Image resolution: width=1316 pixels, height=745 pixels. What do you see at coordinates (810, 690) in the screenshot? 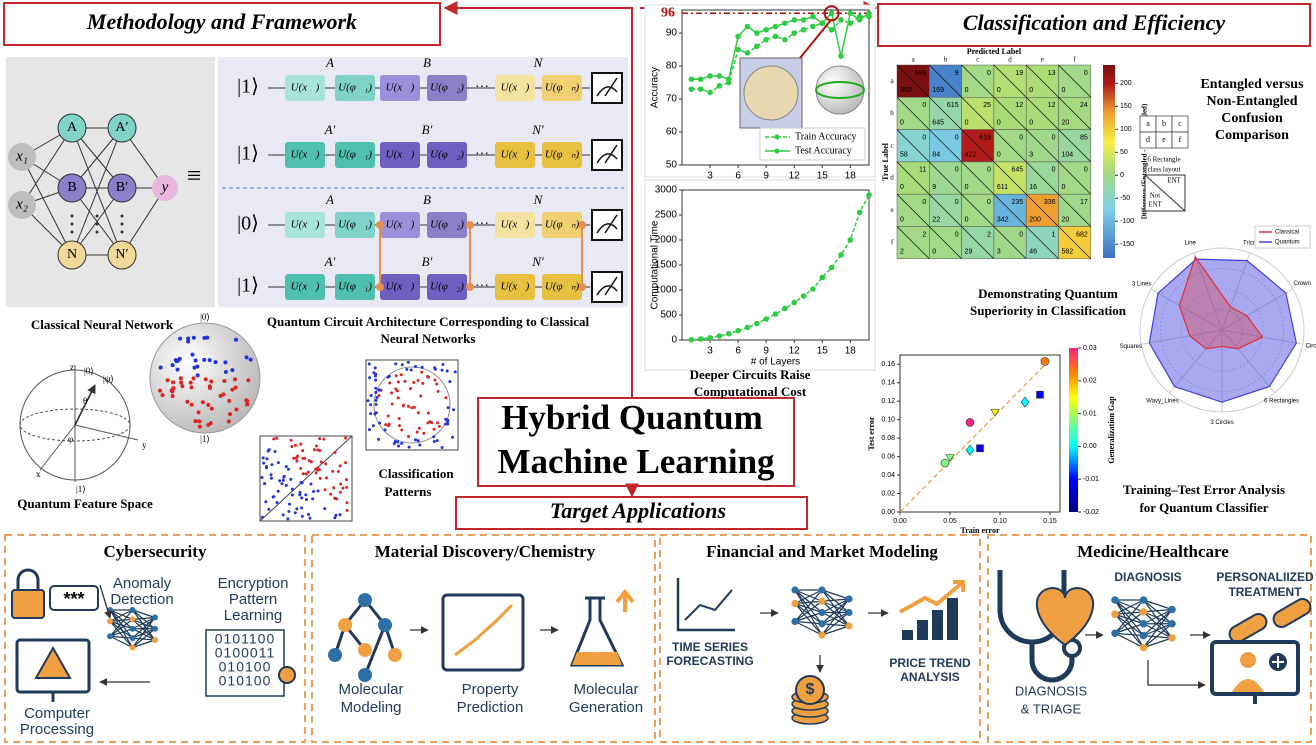
I see `coin-top` at bounding box center [810, 690].